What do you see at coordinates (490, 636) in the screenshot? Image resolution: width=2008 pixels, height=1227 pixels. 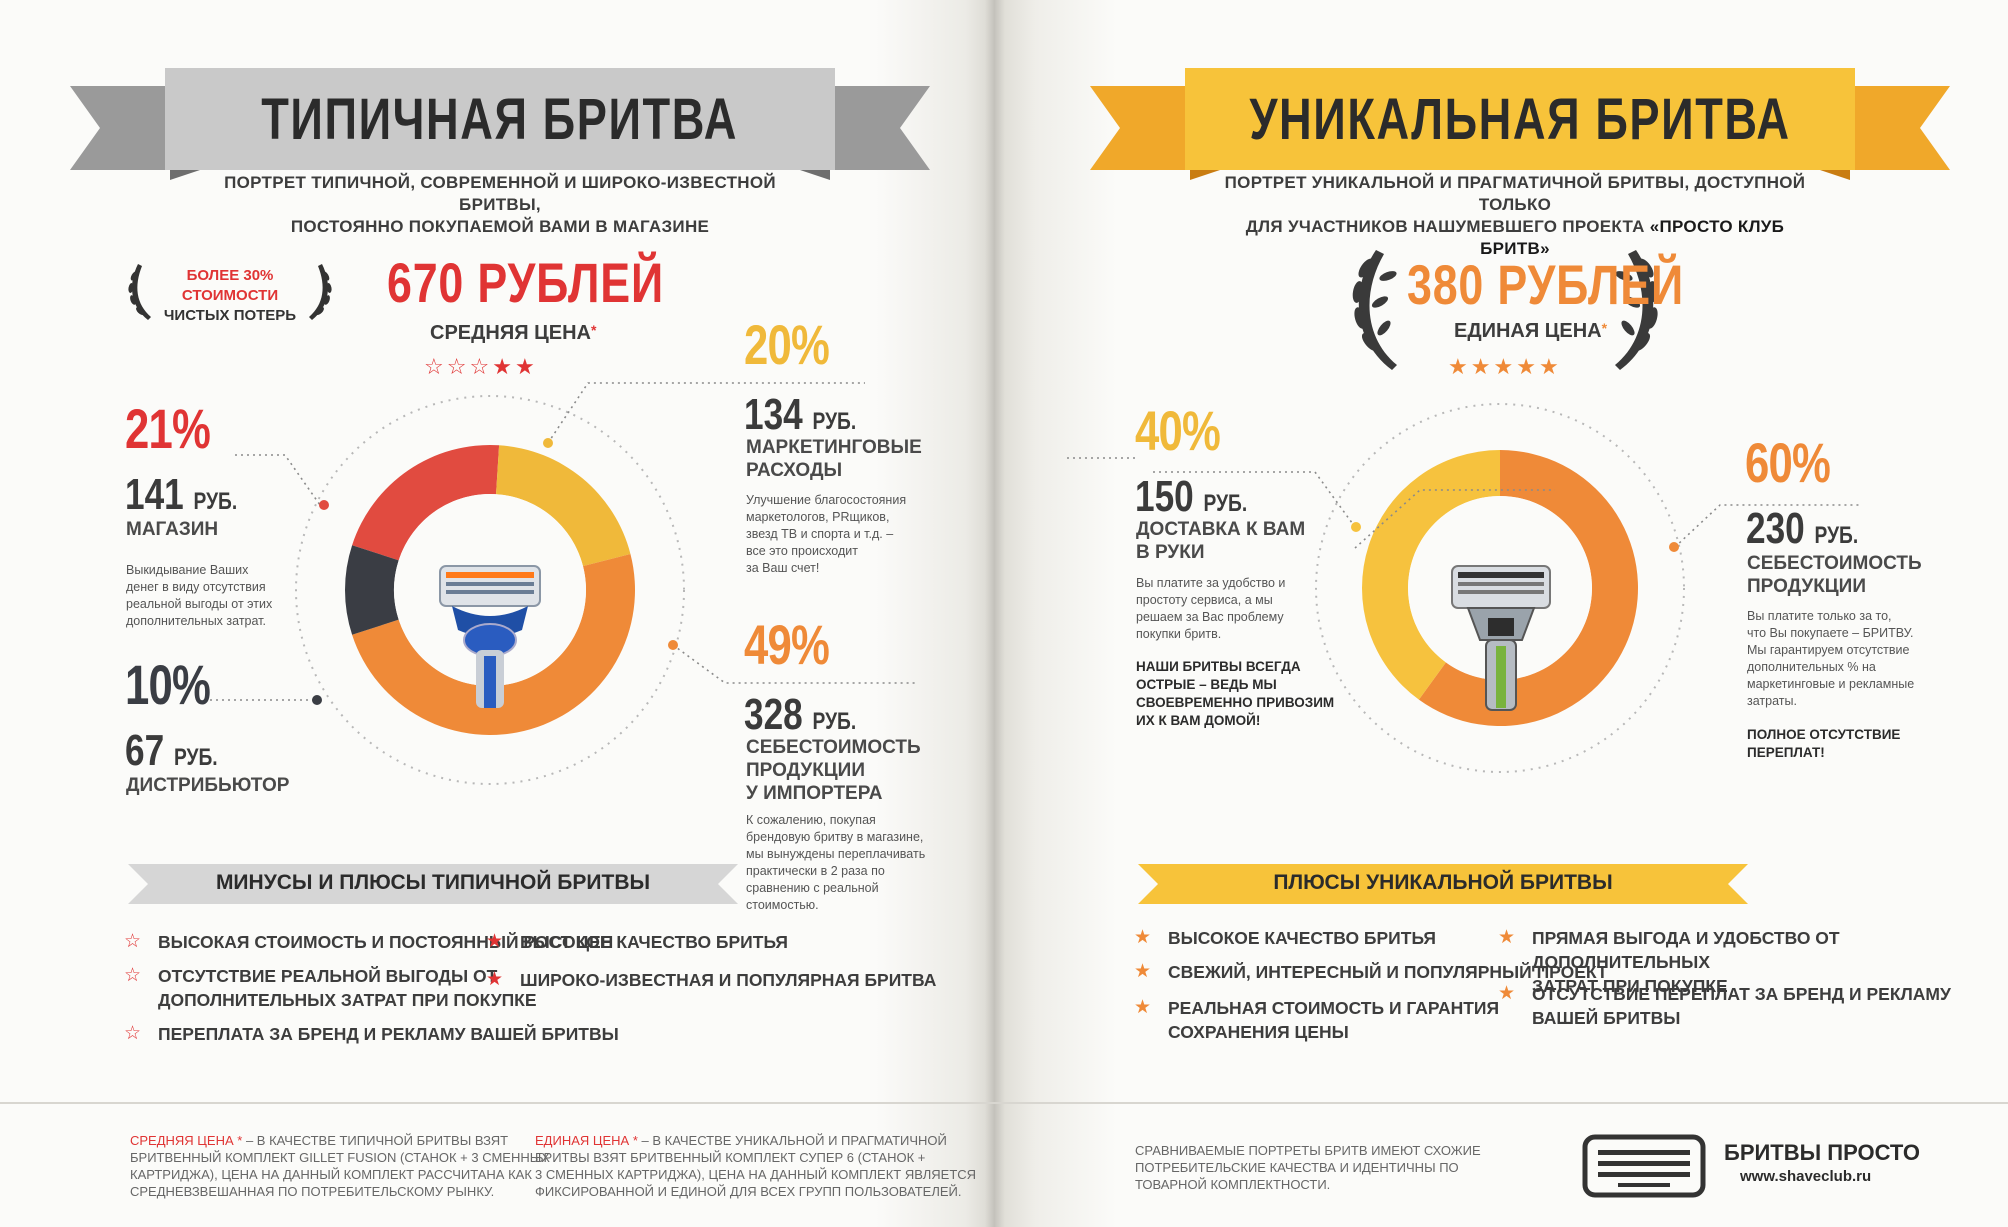 I see `fusion-razor-image` at bounding box center [490, 636].